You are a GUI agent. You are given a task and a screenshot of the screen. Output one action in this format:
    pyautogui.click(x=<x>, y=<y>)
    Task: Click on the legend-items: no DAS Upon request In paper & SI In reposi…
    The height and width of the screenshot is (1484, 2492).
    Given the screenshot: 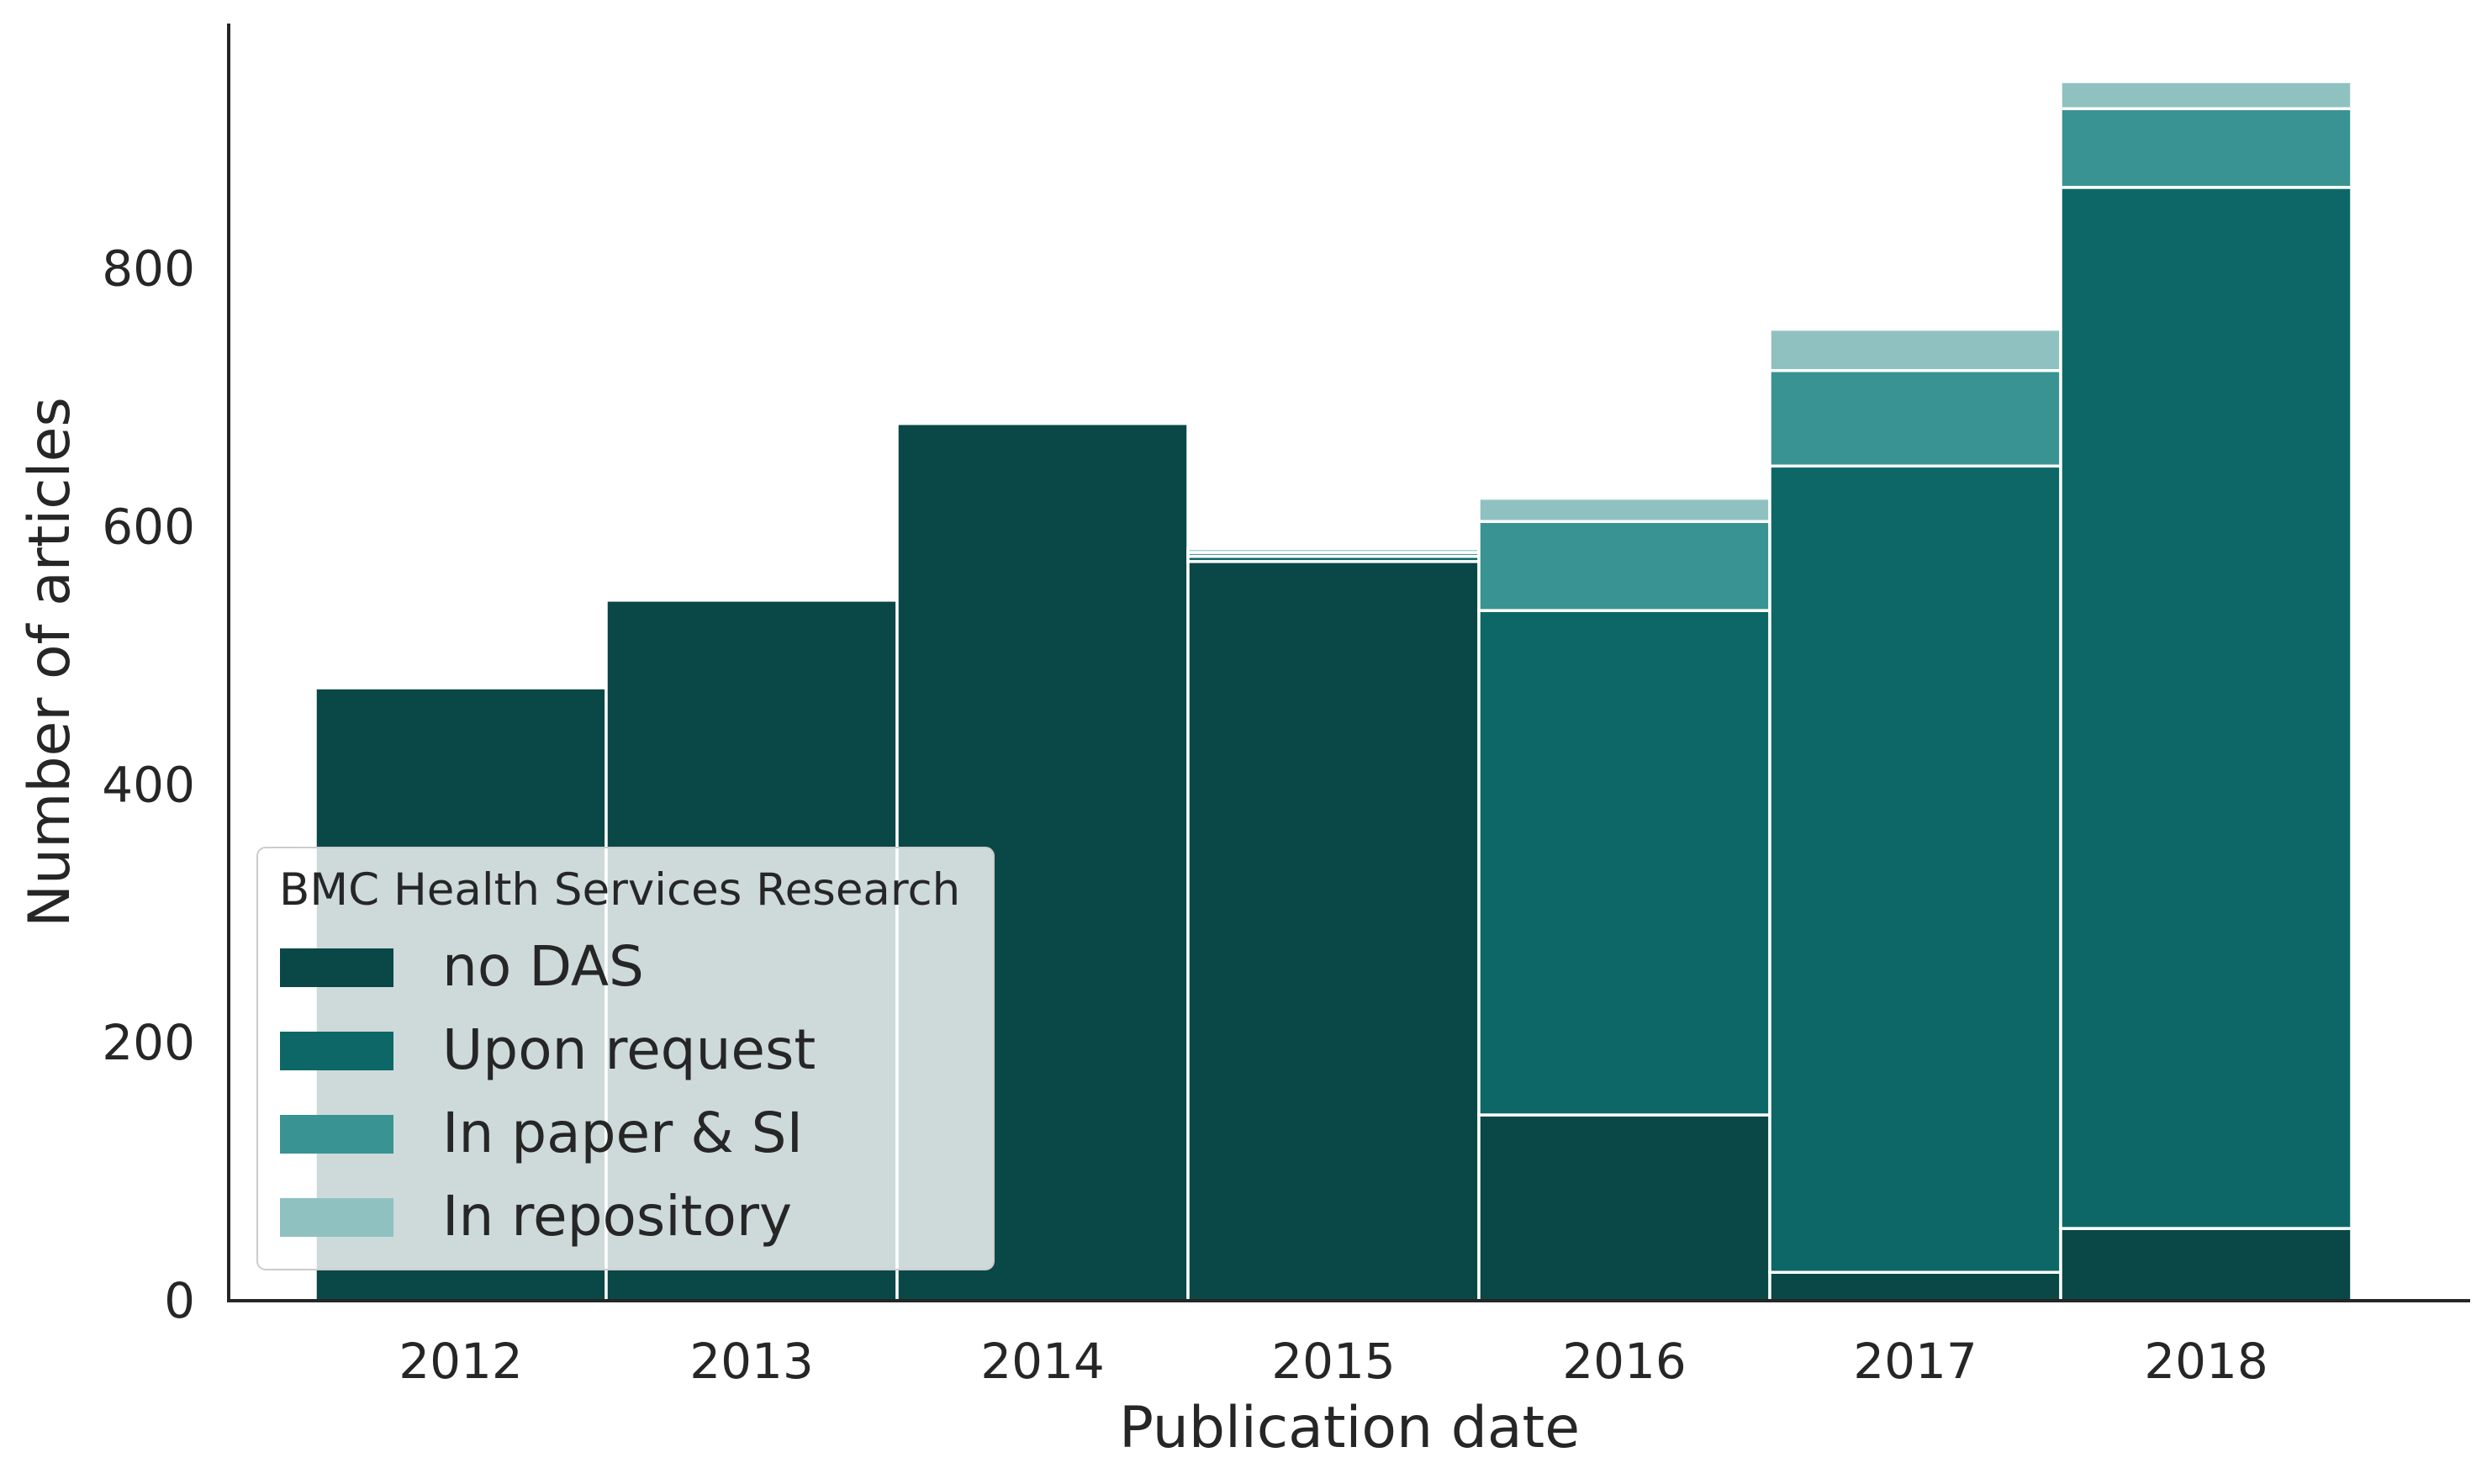 What is the action you would take?
    pyautogui.click(x=548, y=1091)
    